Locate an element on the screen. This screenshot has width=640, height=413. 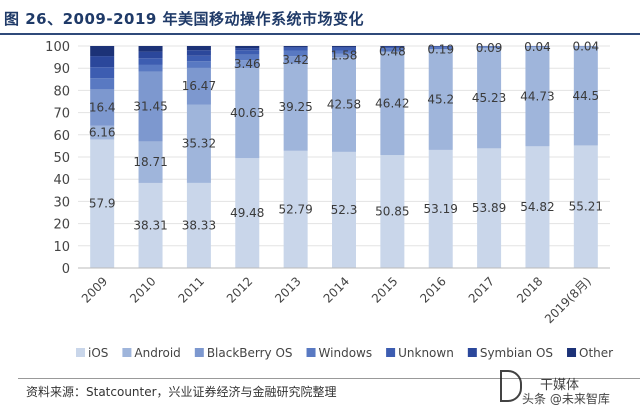
data-label: 1.58 is located at coordinates (344, 56).